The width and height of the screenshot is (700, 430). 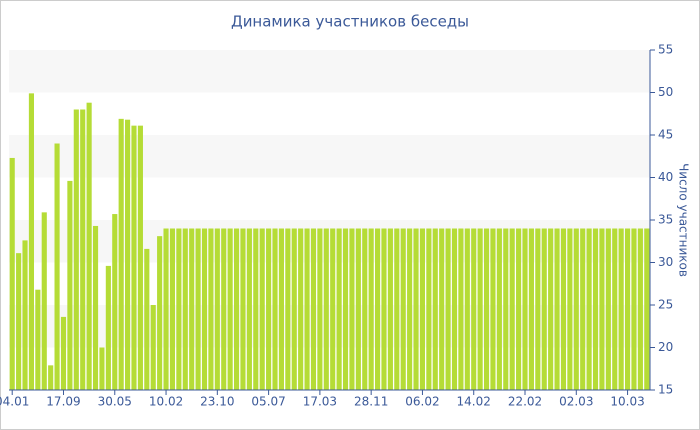 I want to click on x-tick-label: 10.03, so click(x=627, y=402).